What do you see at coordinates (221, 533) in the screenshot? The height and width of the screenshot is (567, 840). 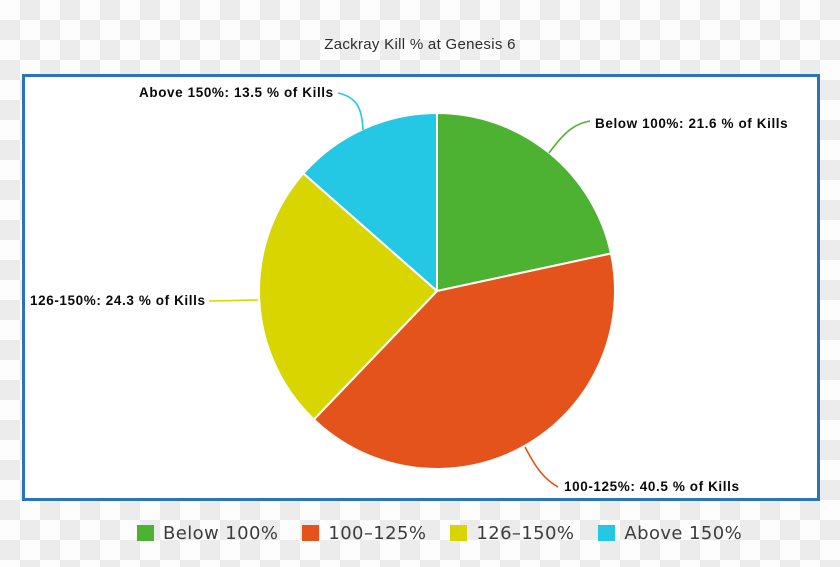 I see `legend-label-below-100: Below 100%` at bounding box center [221, 533].